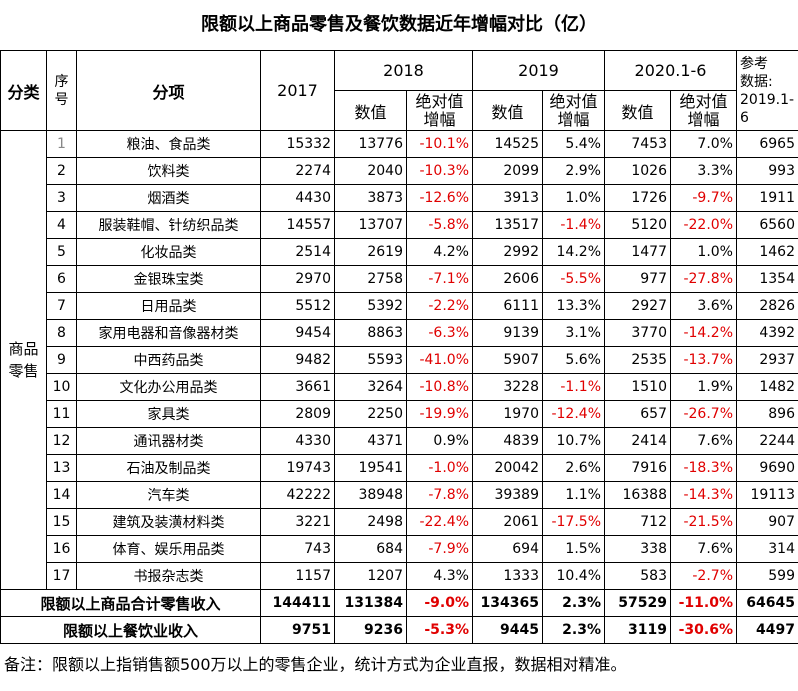  What do you see at coordinates (399, 24) in the screenshot?
I see `table-title: 限额以上商品零售及餐饮数据近年增幅对比（亿）` at bounding box center [399, 24].